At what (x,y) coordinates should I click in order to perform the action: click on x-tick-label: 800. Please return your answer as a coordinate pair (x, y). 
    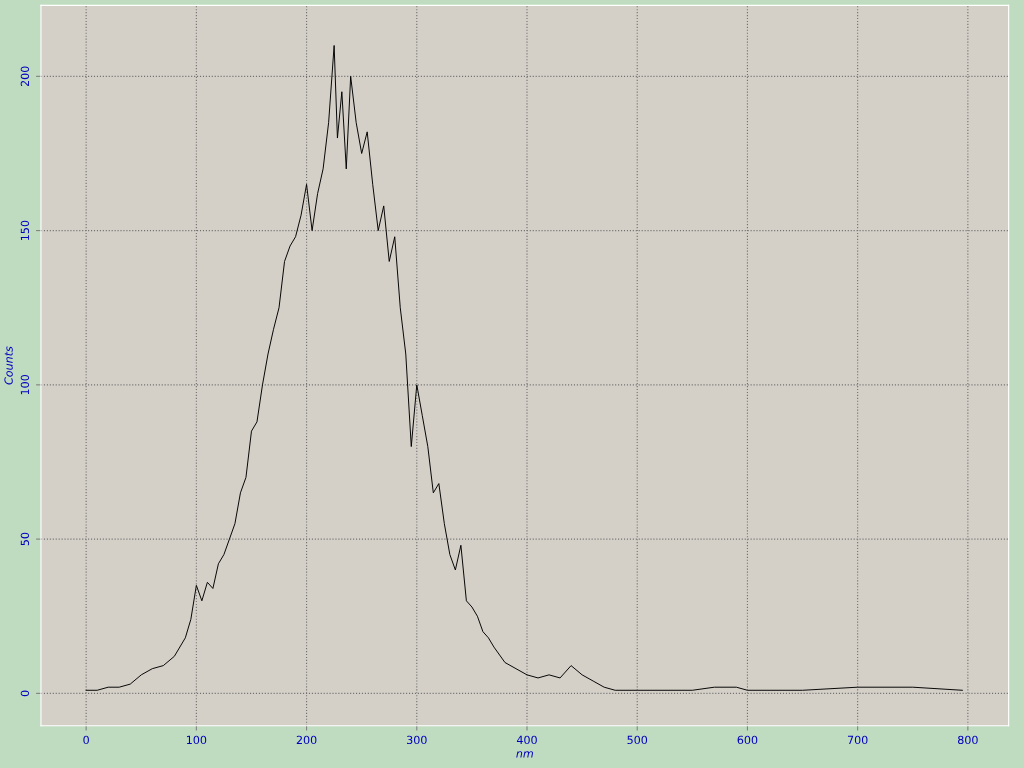
    Looking at the image, I should click on (968, 740).